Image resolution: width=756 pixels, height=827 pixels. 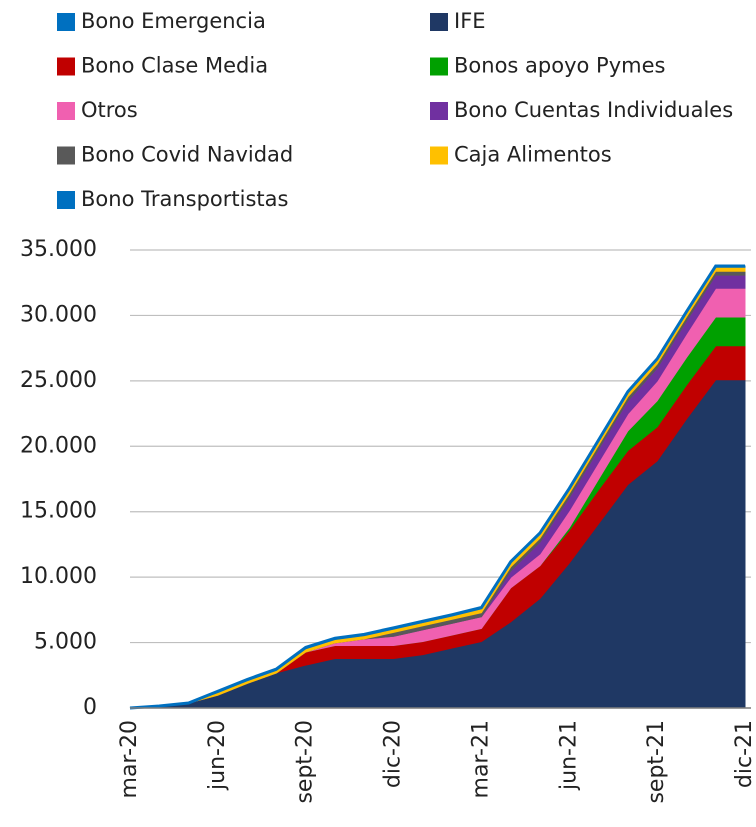 I want to click on legend-label: Bono Clase Media, so click(x=174, y=66).